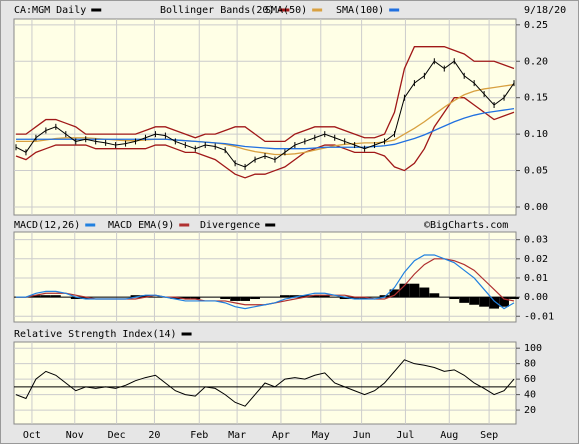  What do you see at coordinates (539, 316) in the screenshot?
I see `y-tick-label: -0.01` at bounding box center [539, 316].